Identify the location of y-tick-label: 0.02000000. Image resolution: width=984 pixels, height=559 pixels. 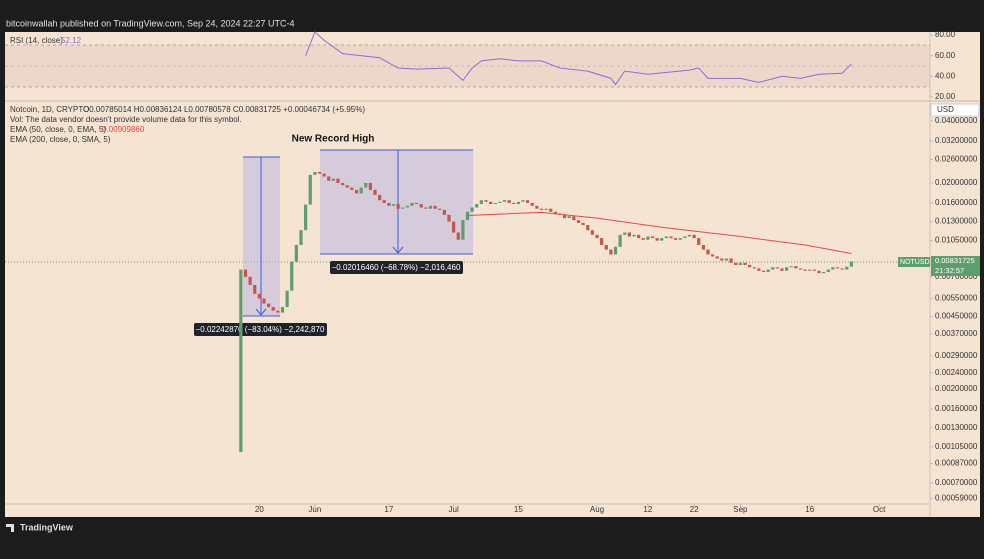
(956, 182).